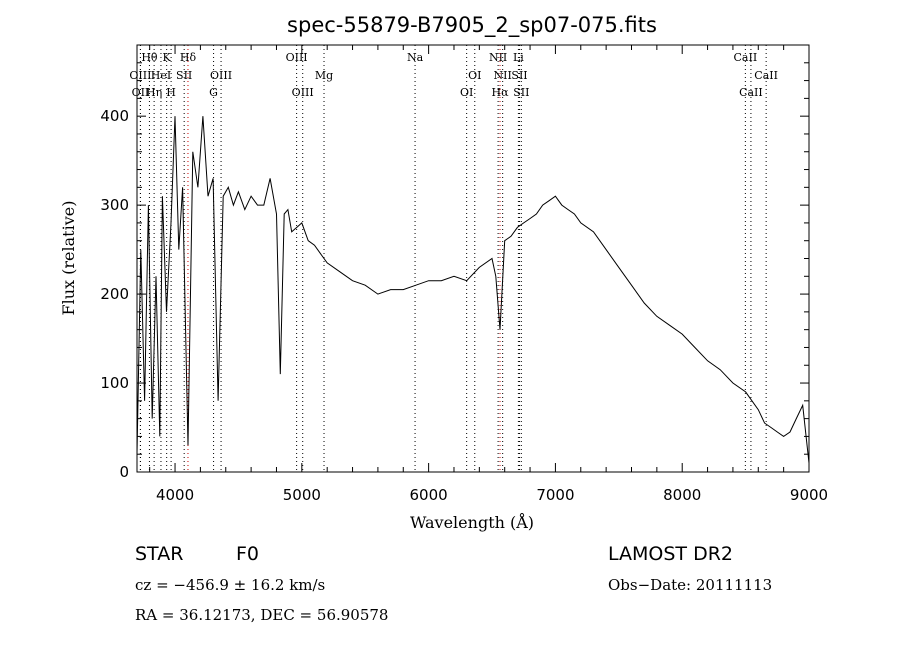  What do you see at coordinates (474, 75) in the screenshot?
I see `line-label-15: OI` at bounding box center [474, 75].